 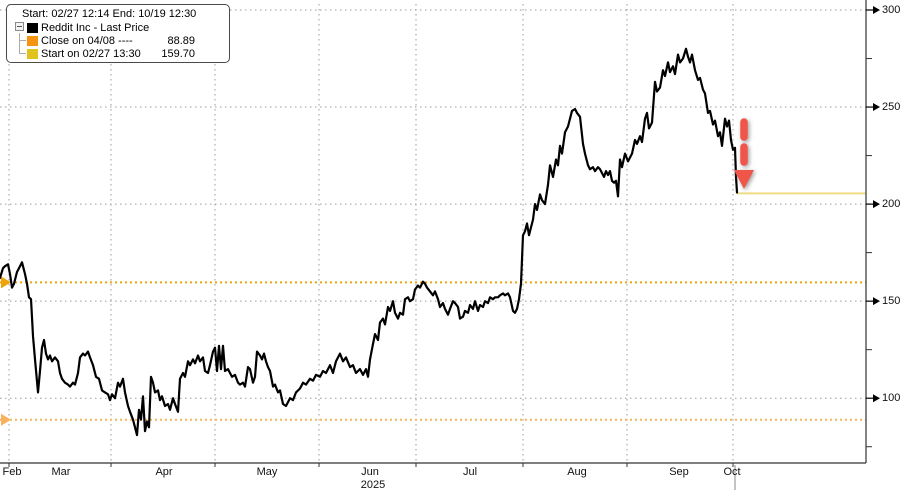 What do you see at coordinates (891, 204) in the screenshot?
I see `y-axis-label-200: 200` at bounding box center [891, 204].